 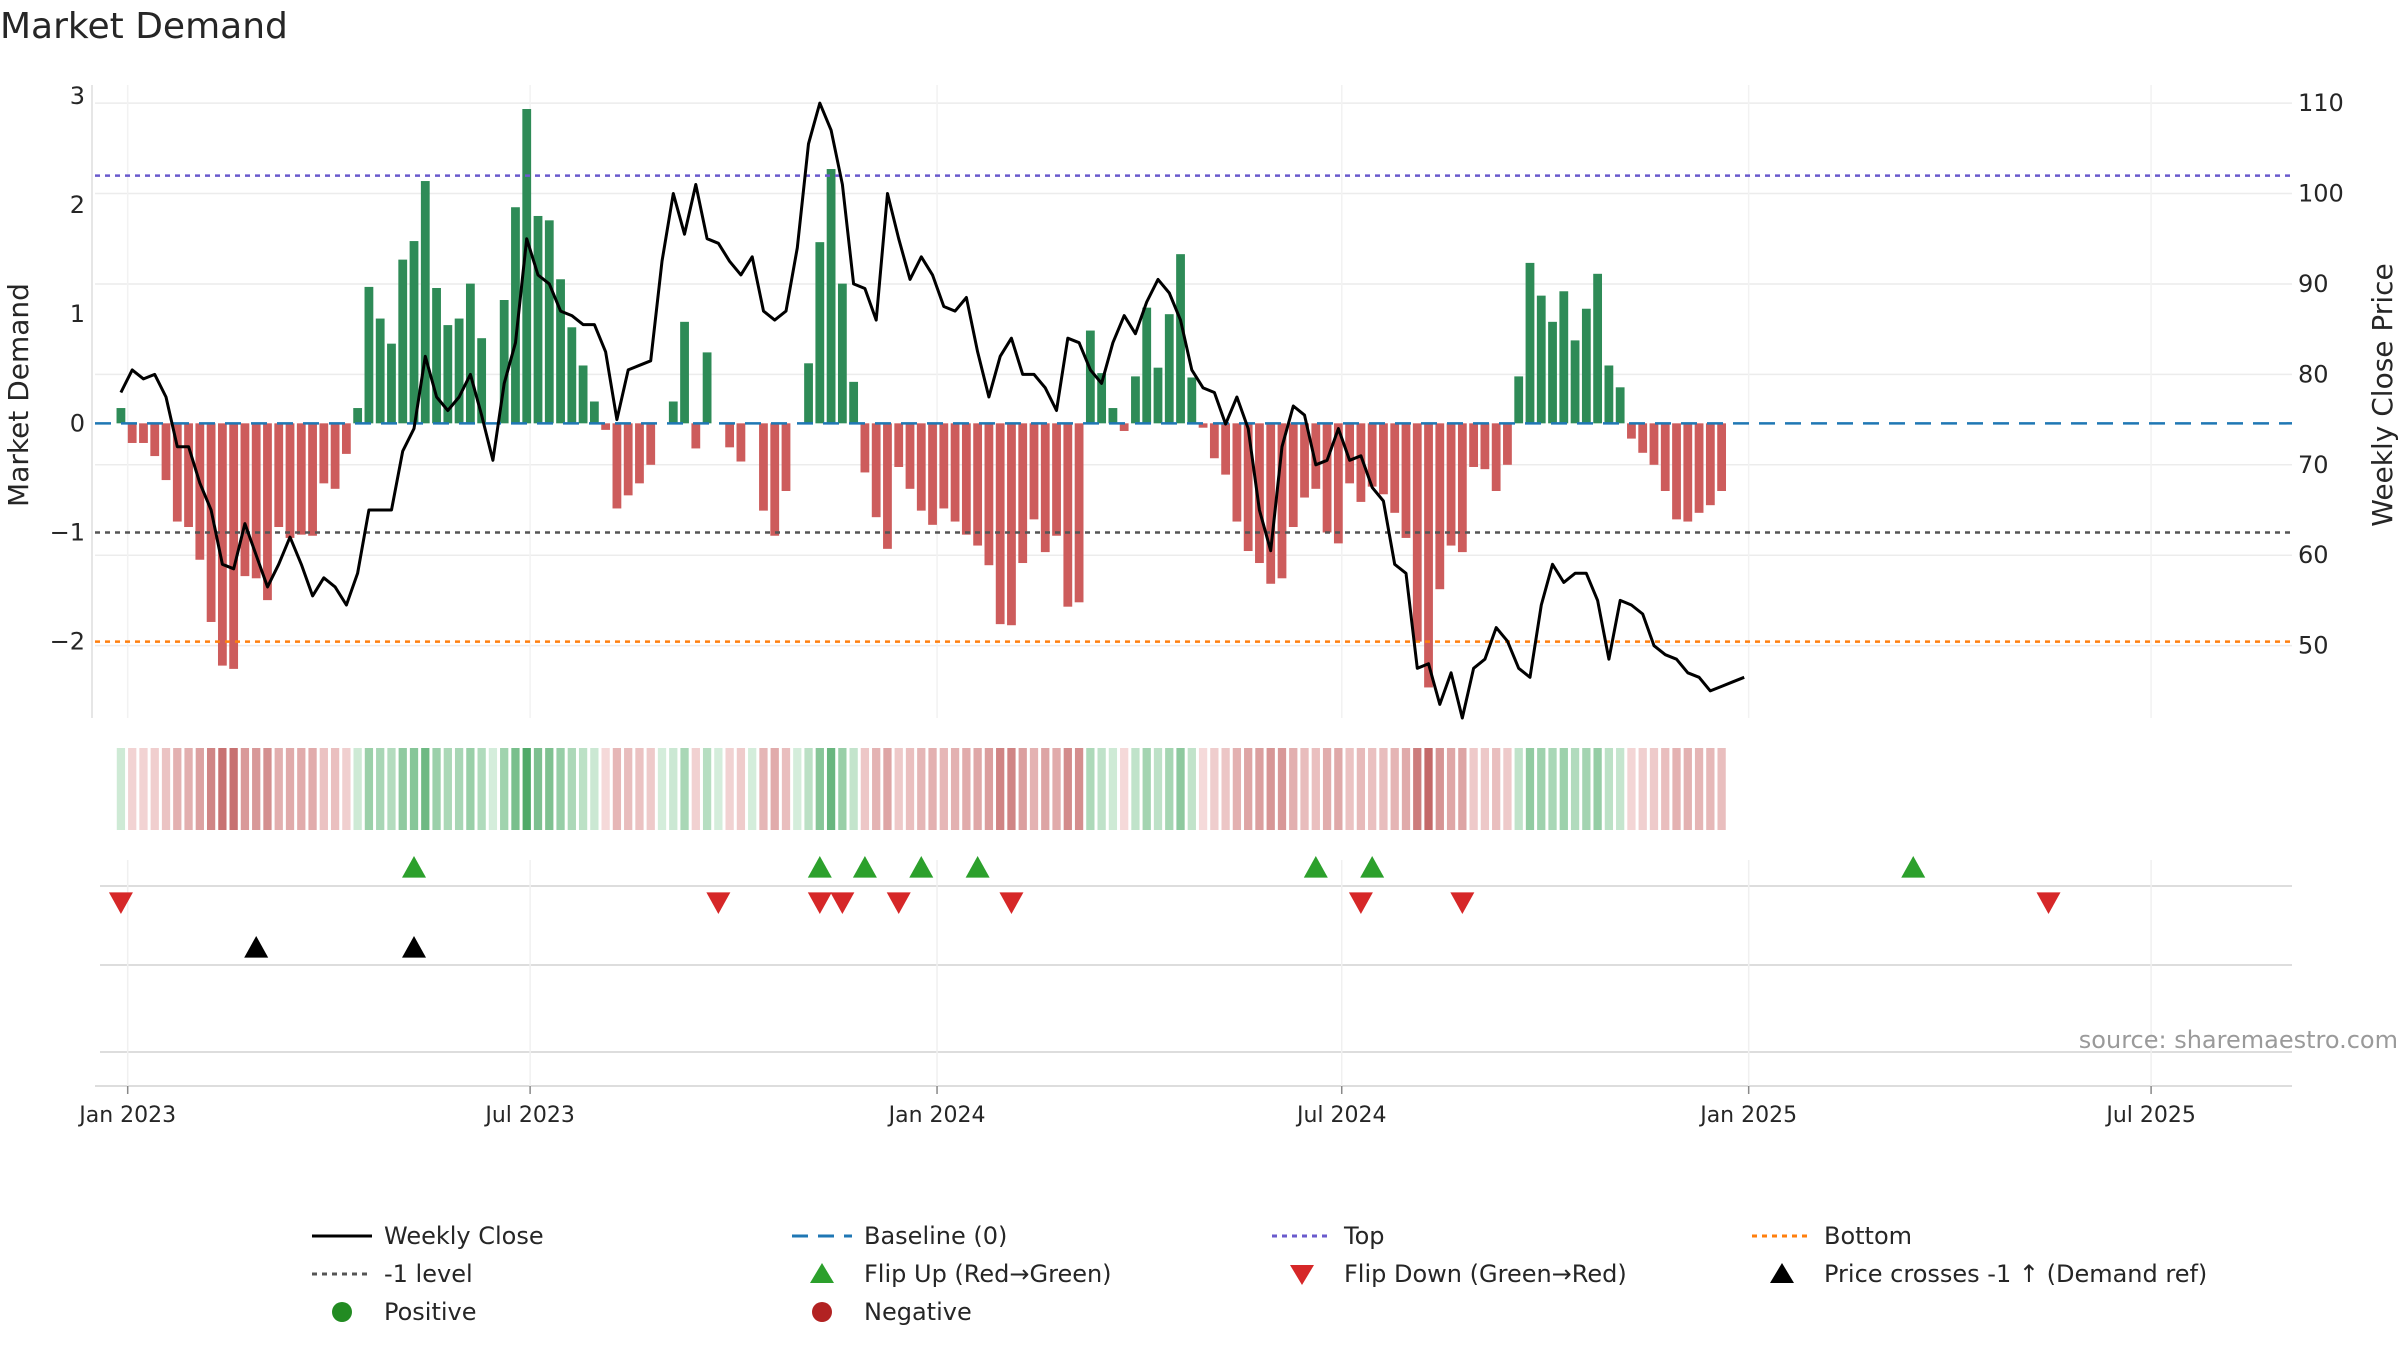 I want to click on y-tick-right: 80, so click(x=2313, y=374).